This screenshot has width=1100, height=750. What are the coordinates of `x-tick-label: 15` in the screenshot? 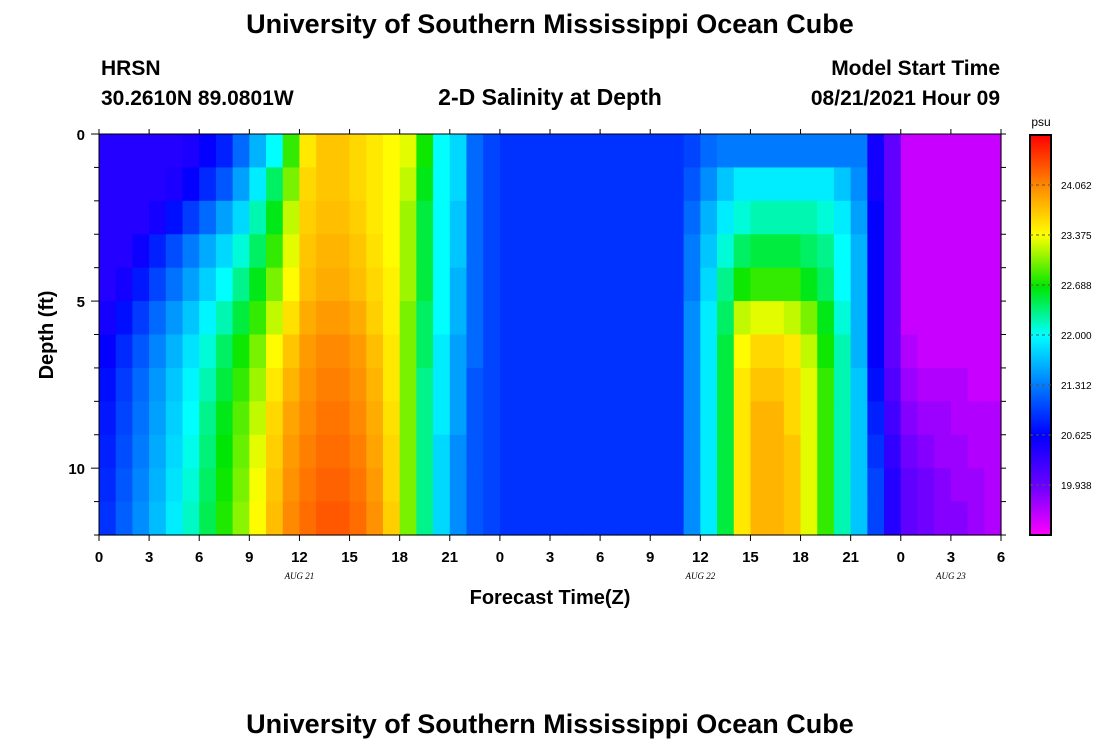 It's located at (349, 557).